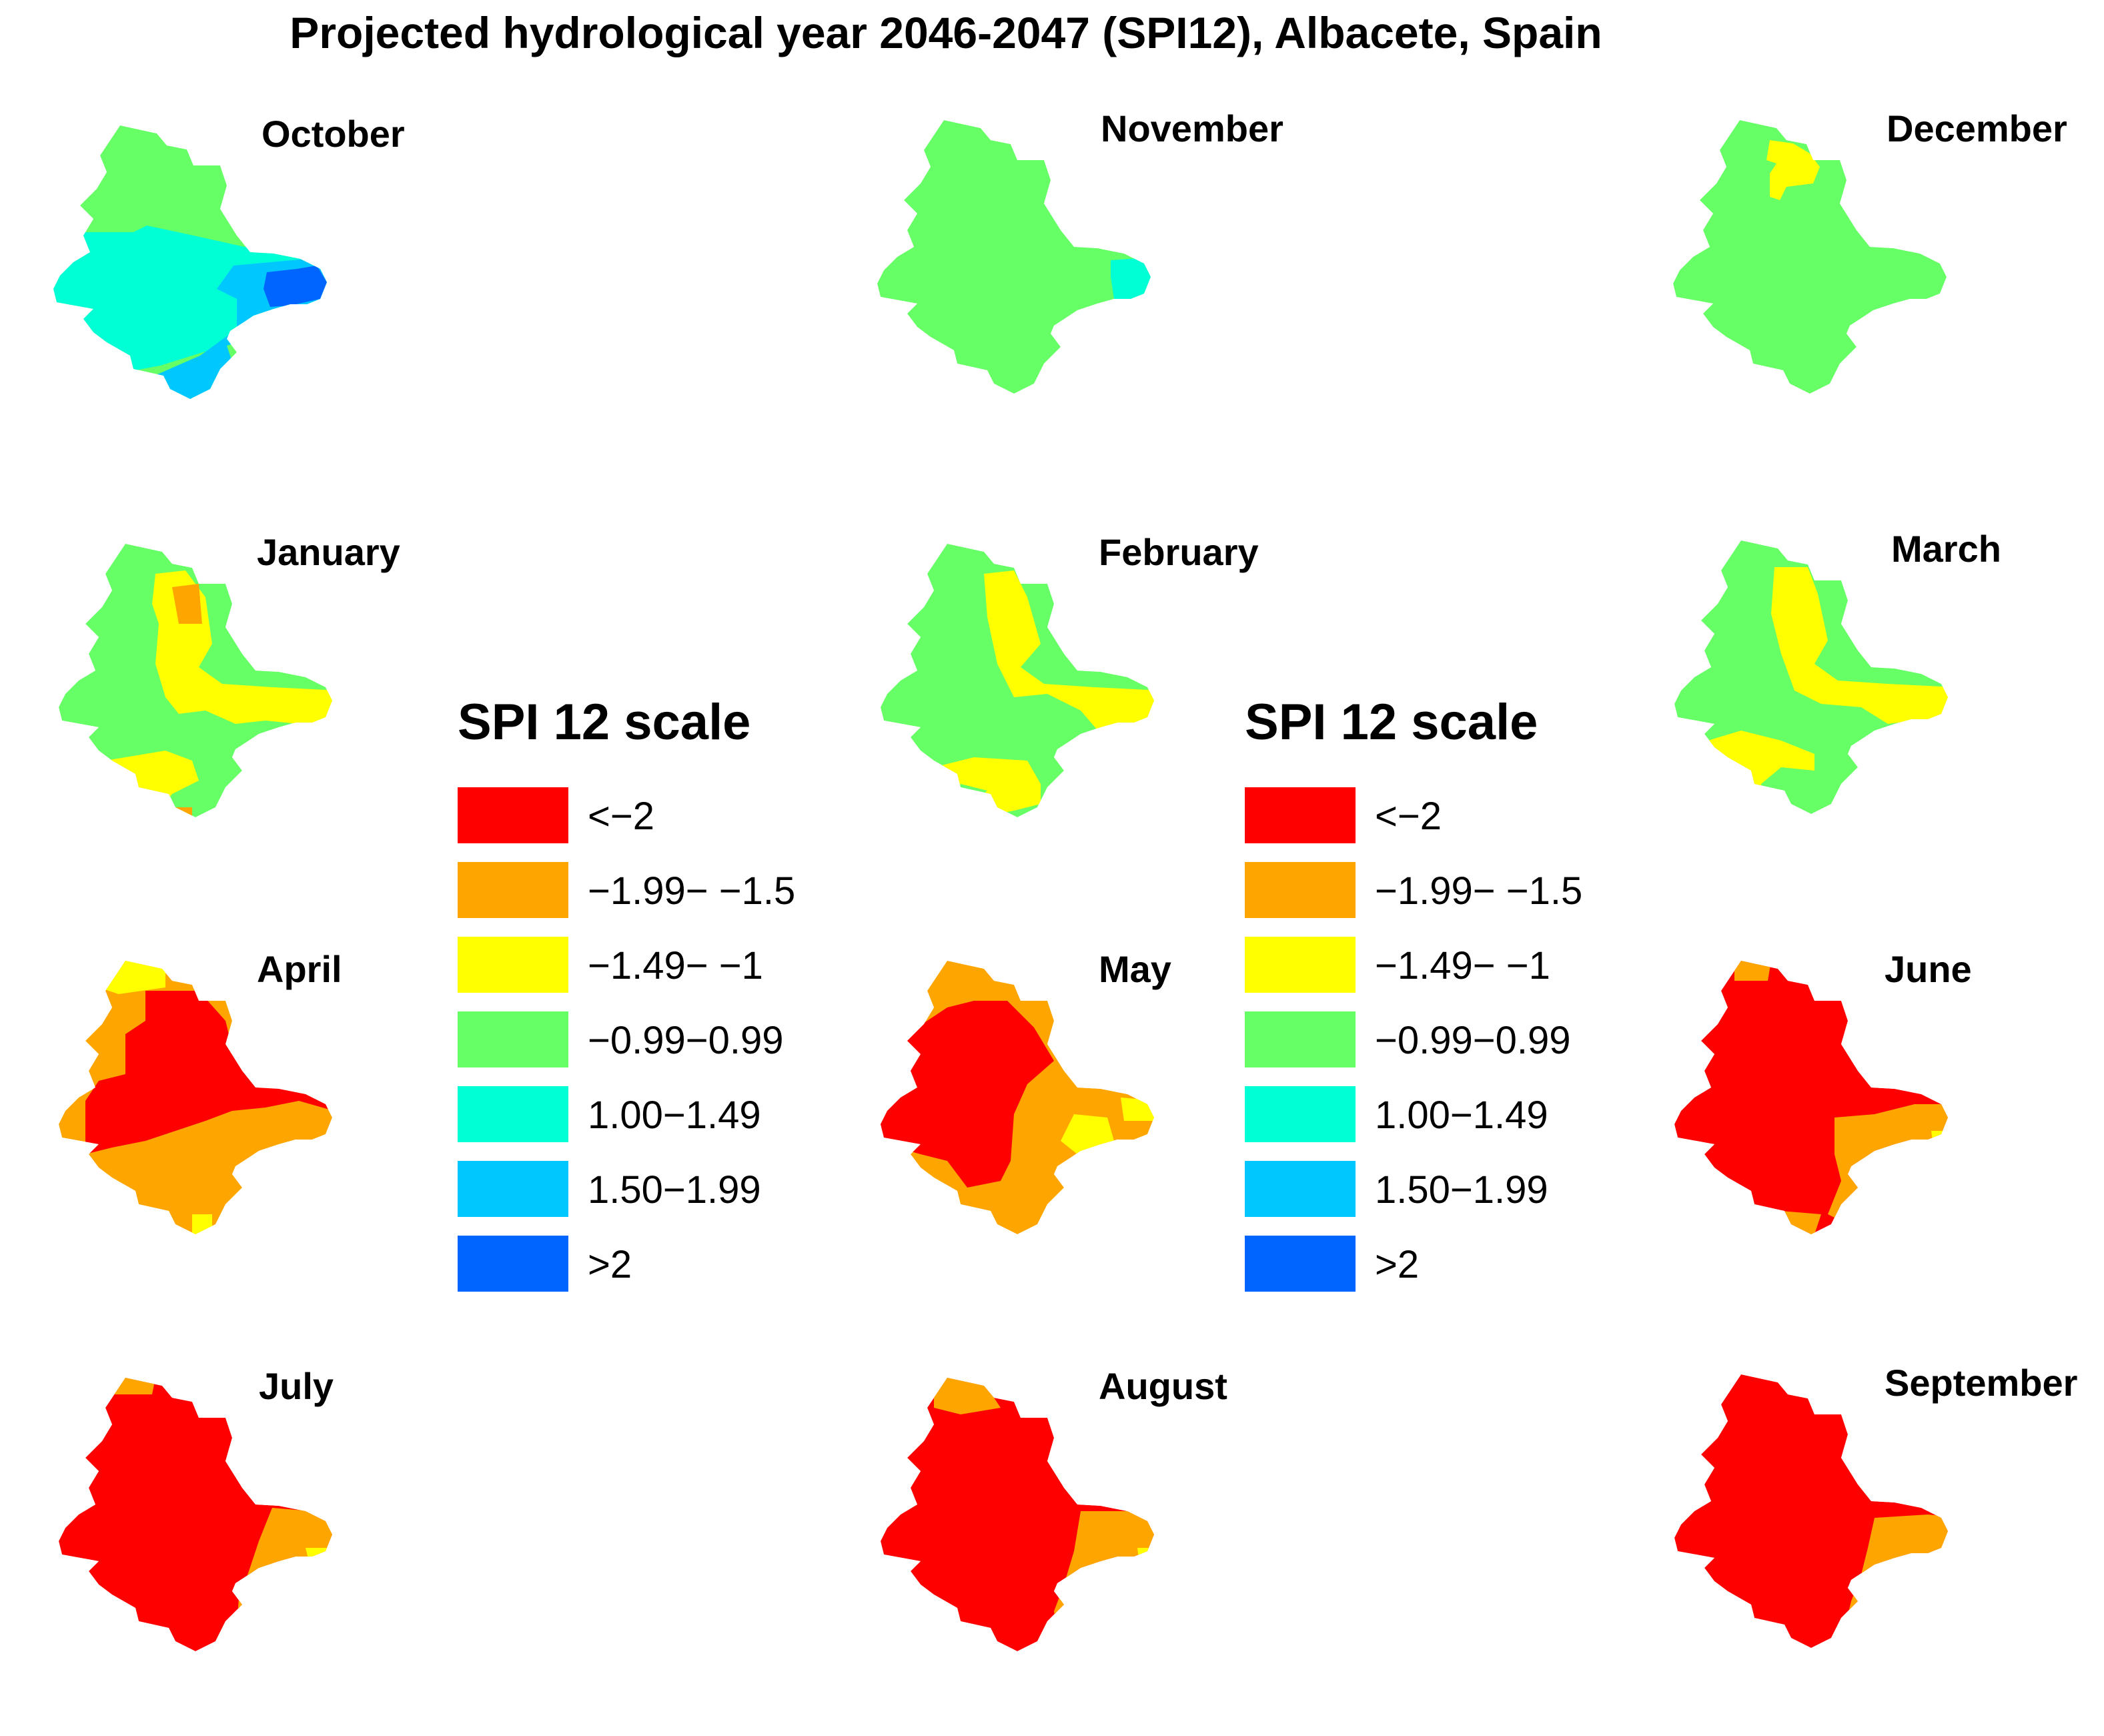 The image size is (2104, 1736). Describe the element at coordinates (295, 286) in the screenshot. I see `spi-gt-2-patch` at that location.